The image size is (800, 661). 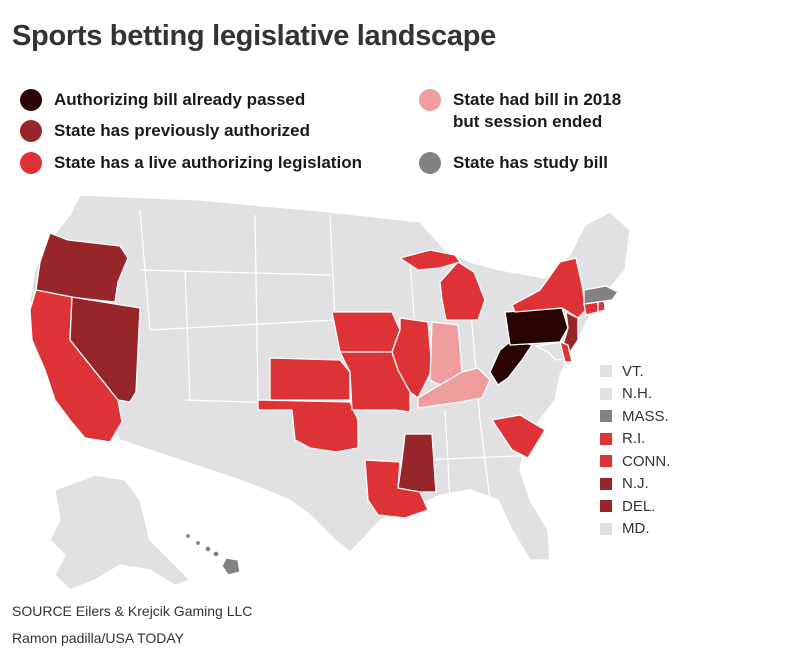 I want to click on small-state-label: VT., so click(x=633, y=371).